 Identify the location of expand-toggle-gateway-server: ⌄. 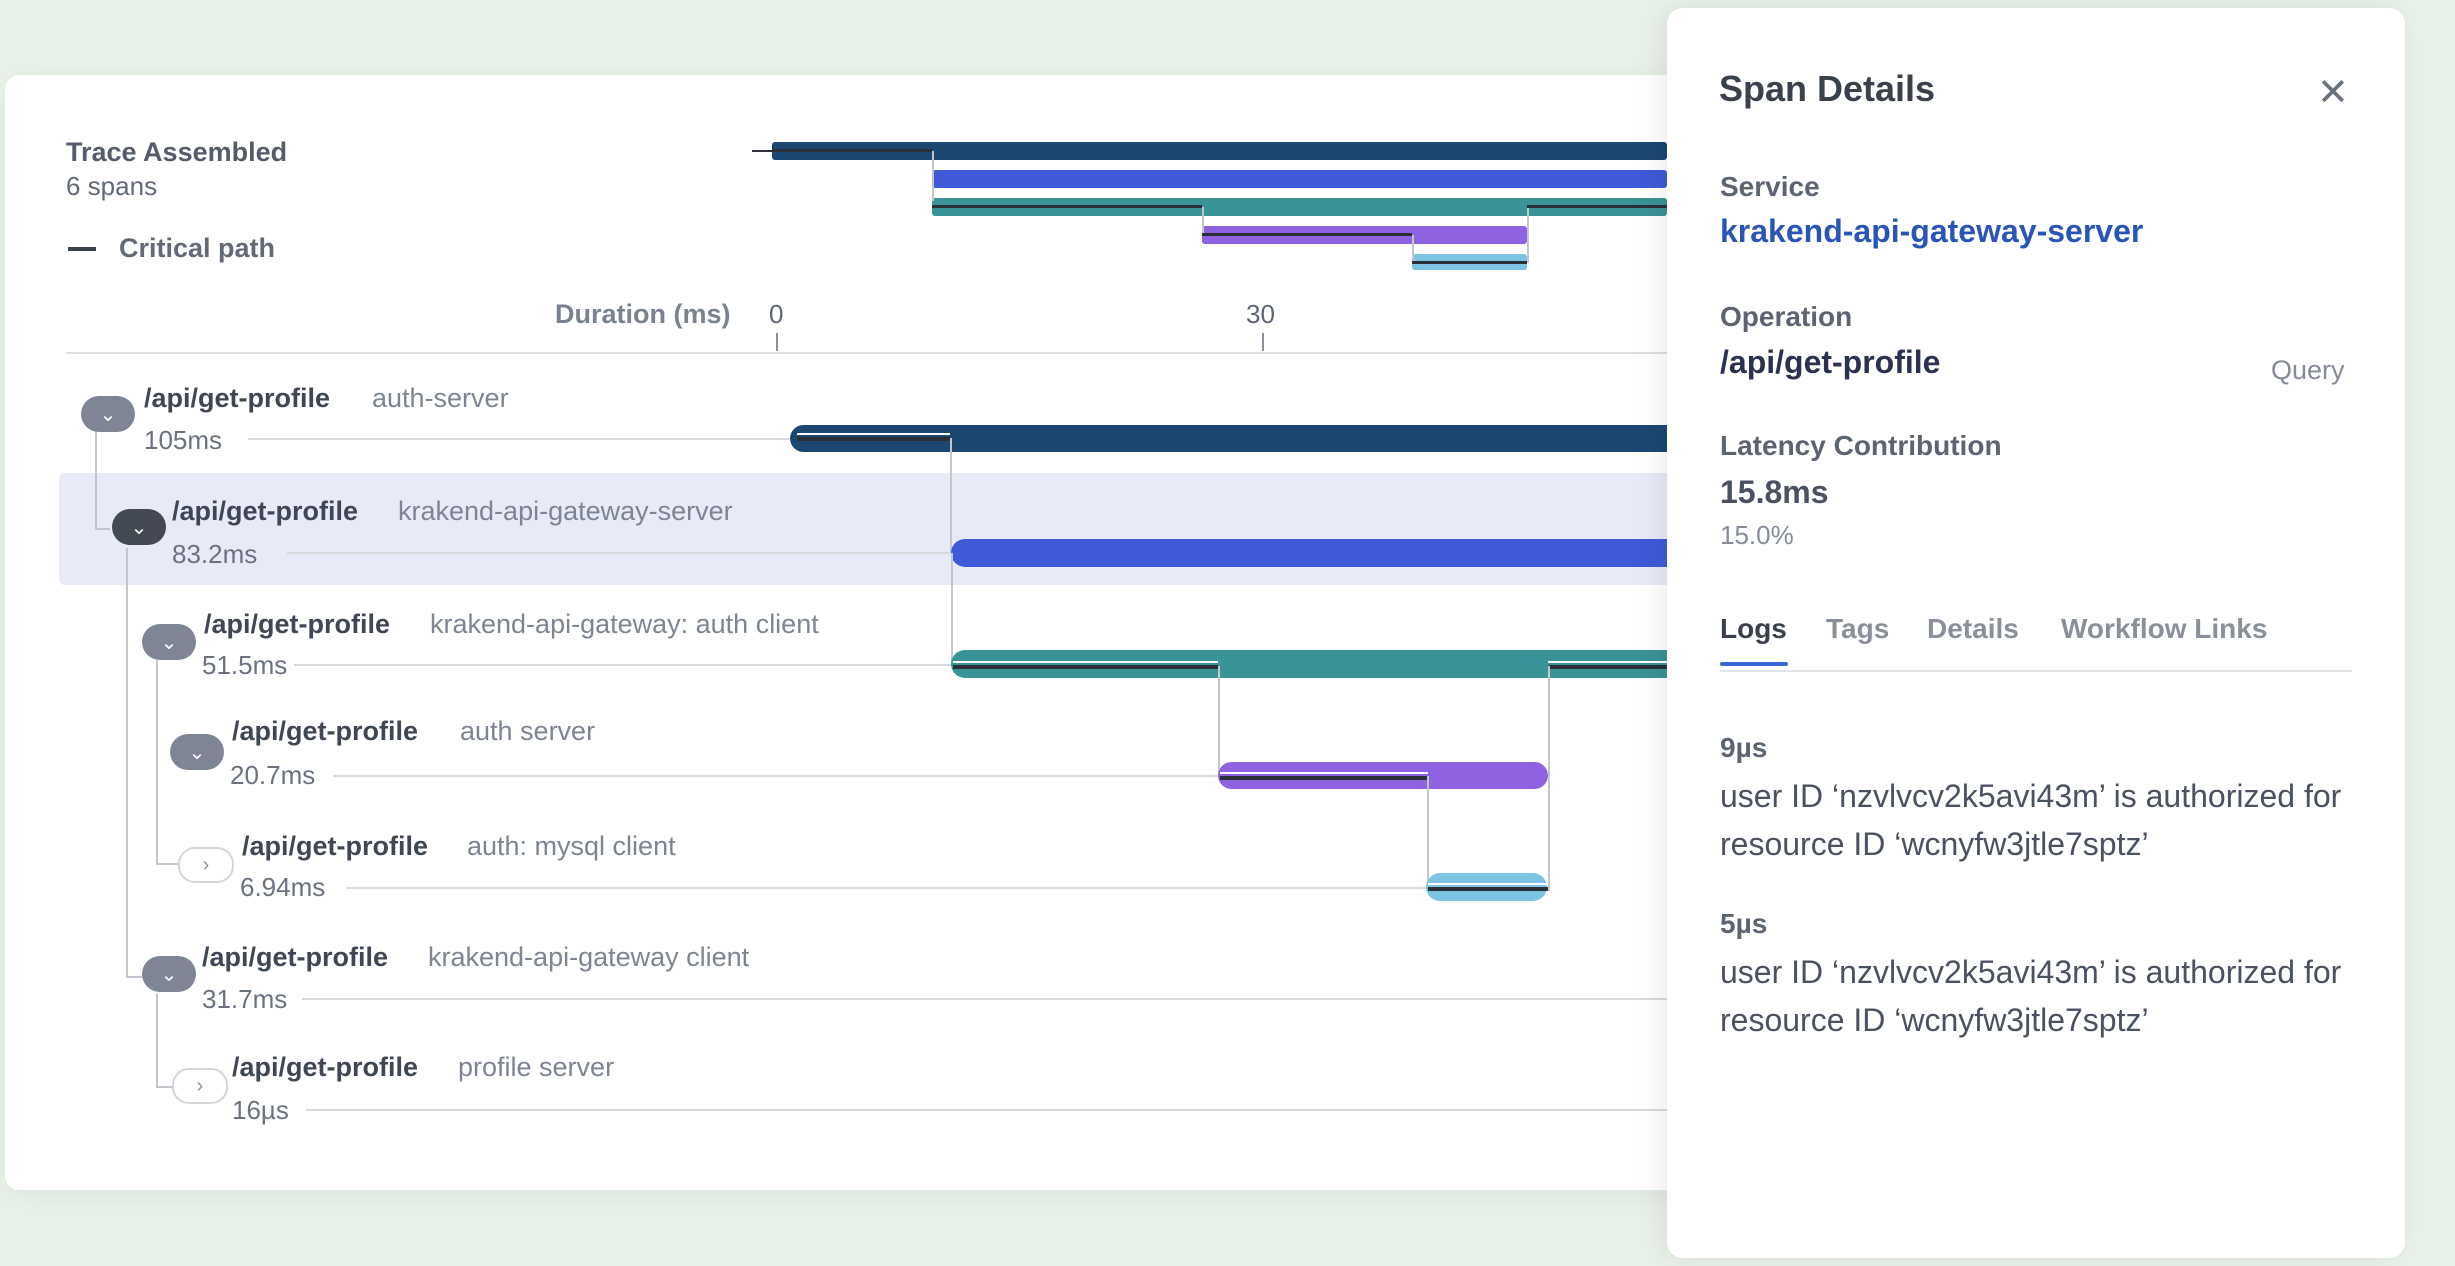
(139, 527).